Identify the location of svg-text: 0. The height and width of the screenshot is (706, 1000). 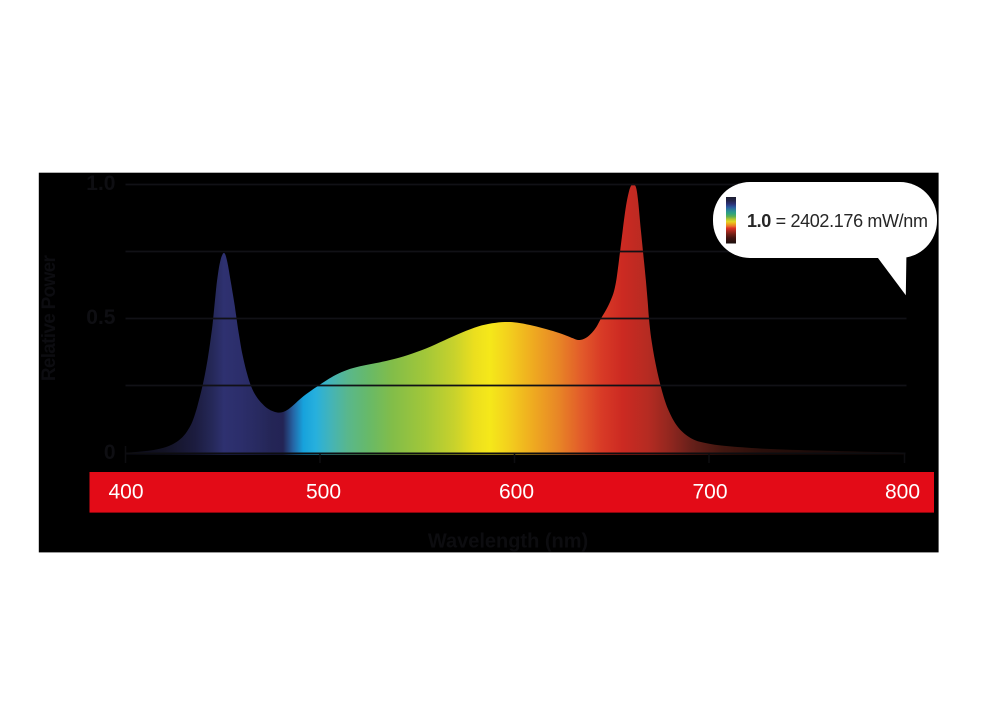
(110, 452).